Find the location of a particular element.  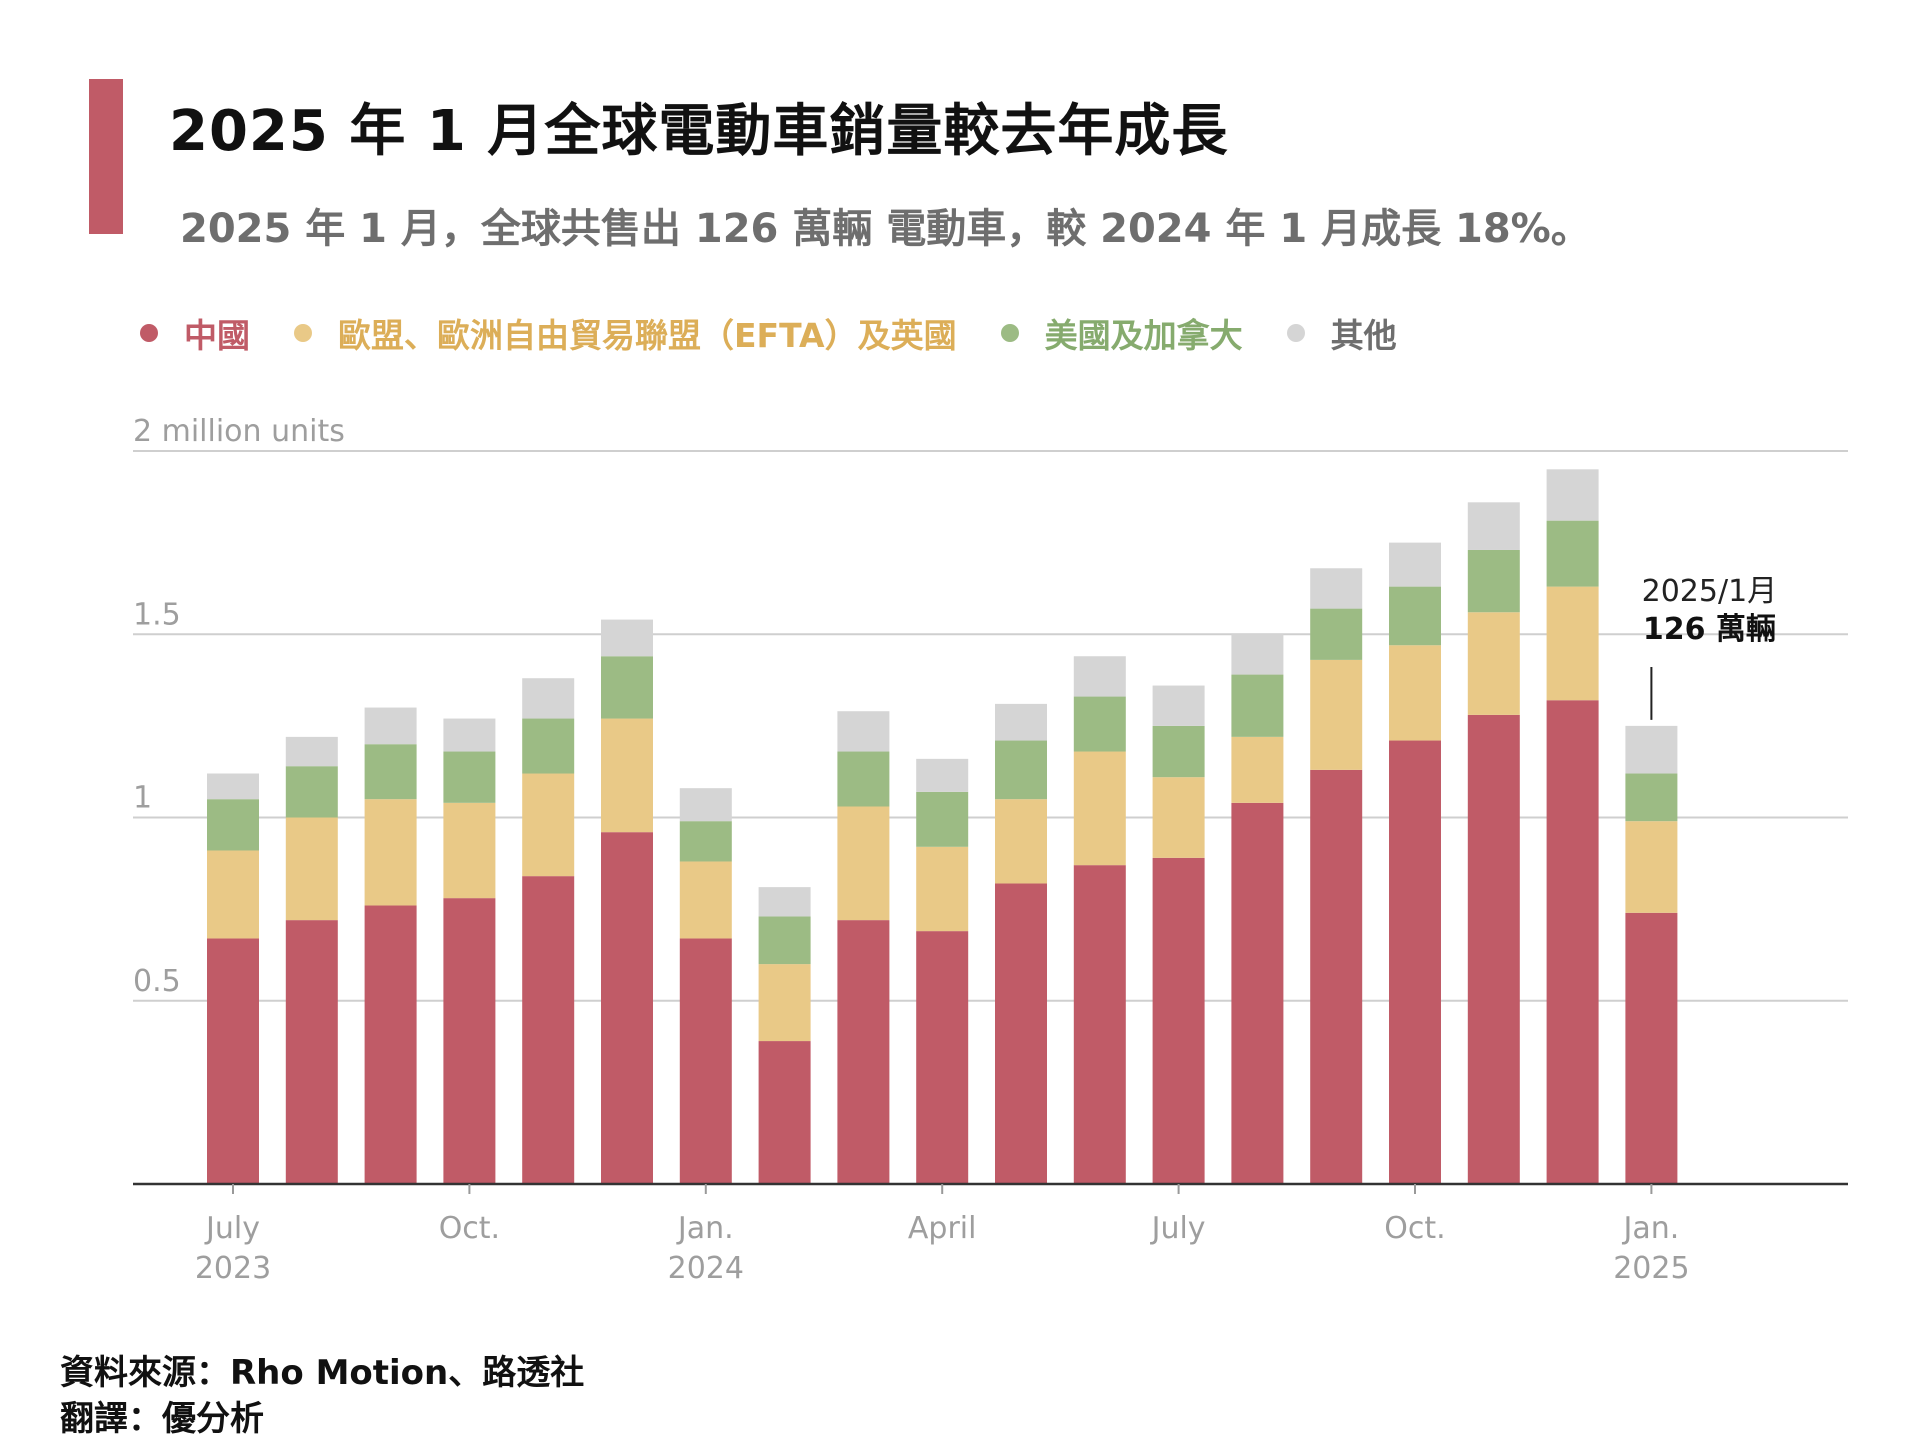

chart-title: 2025 年 1 月全球電動車銷量較去年成長 is located at coordinates (699, 131).